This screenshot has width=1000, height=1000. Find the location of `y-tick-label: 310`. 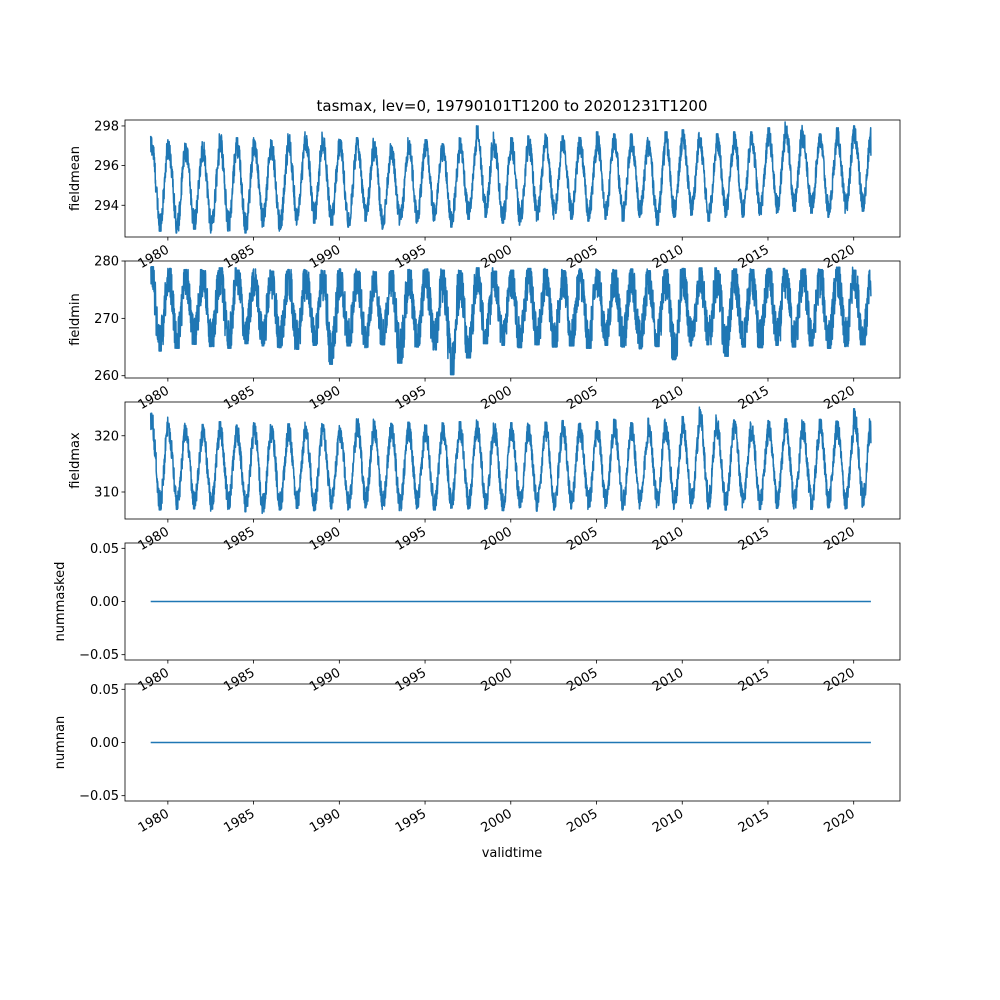

y-tick-label: 310 is located at coordinates (106, 493).